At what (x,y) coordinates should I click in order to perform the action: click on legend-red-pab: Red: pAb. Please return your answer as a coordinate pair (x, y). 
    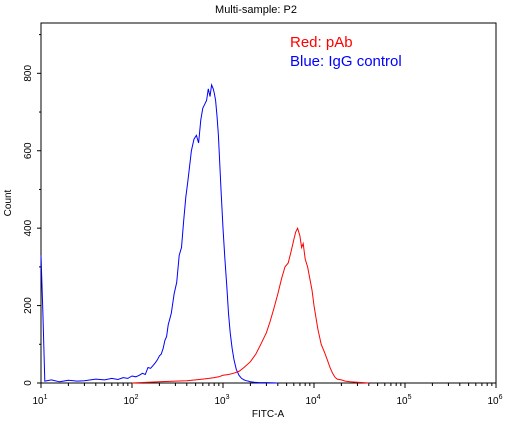
    Looking at the image, I should click on (321, 42).